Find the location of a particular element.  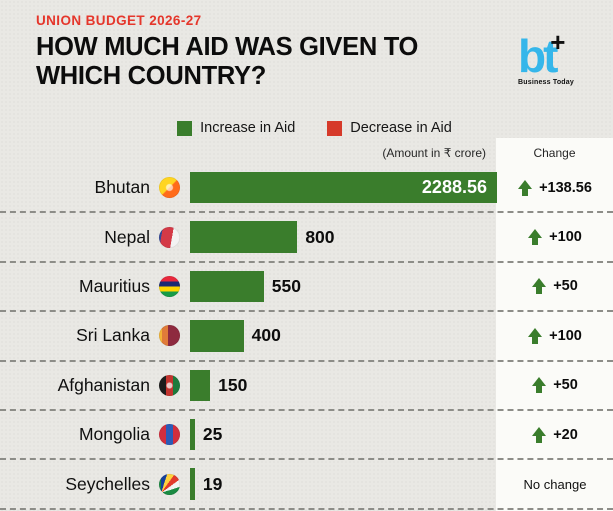

change-cell: +20 is located at coordinates (555, 434).